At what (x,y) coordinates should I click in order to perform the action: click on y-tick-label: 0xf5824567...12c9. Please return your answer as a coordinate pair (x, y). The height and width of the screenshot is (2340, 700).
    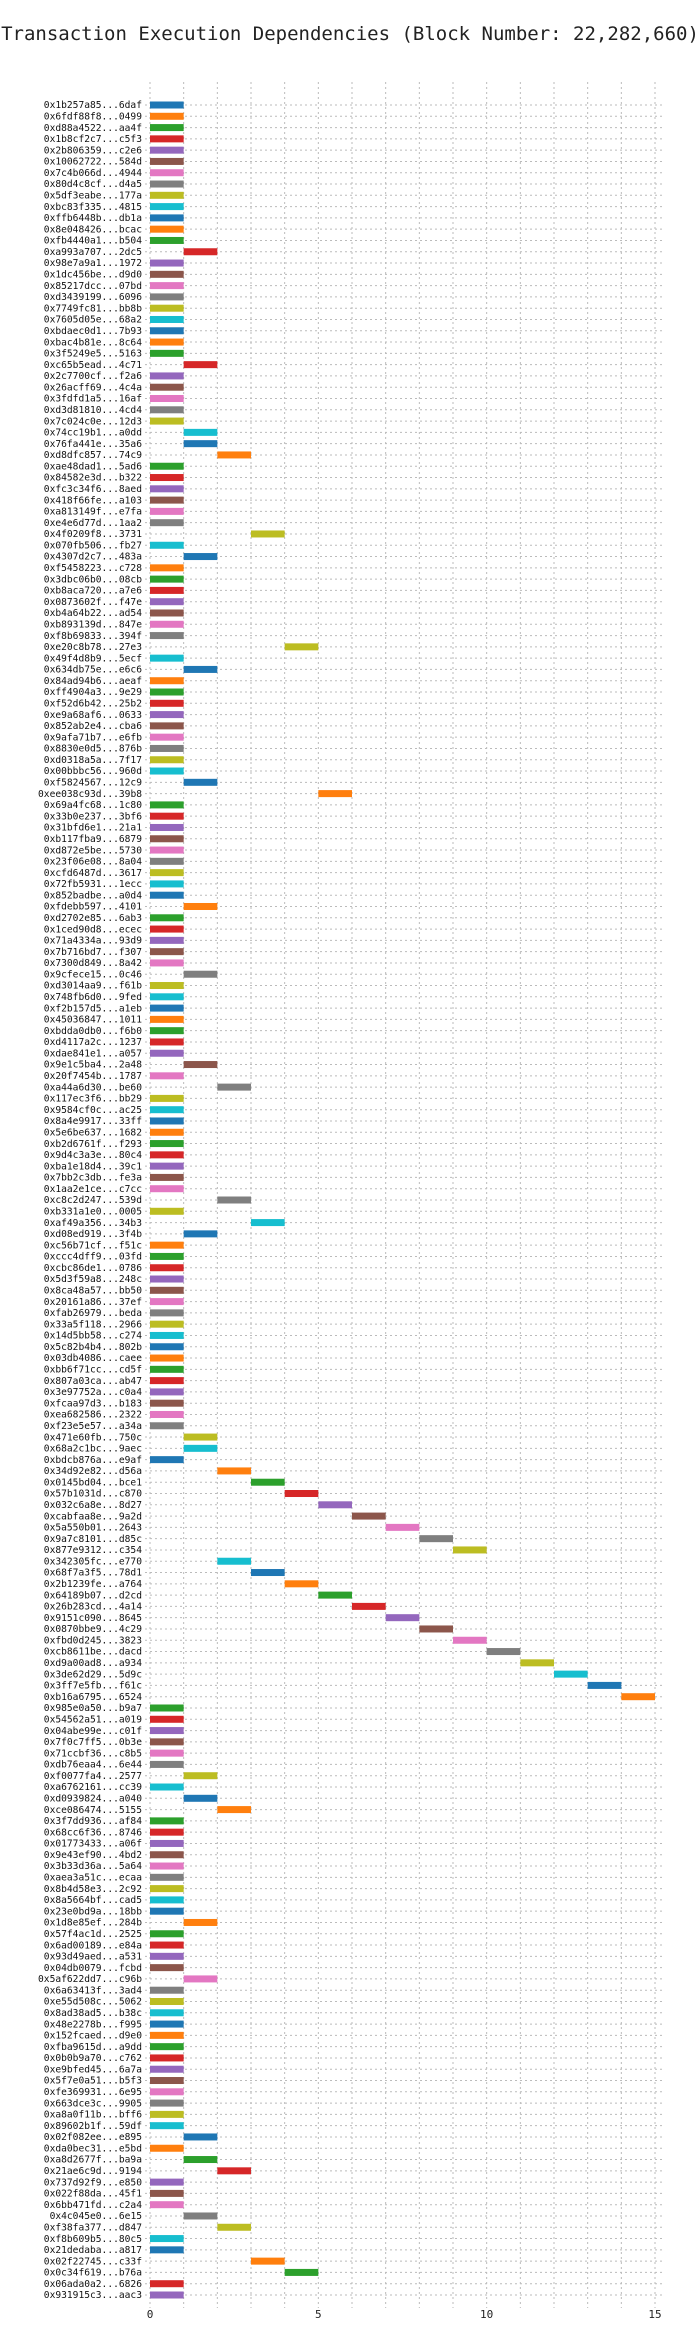
    Looking at the image, I should click on (93, 783).